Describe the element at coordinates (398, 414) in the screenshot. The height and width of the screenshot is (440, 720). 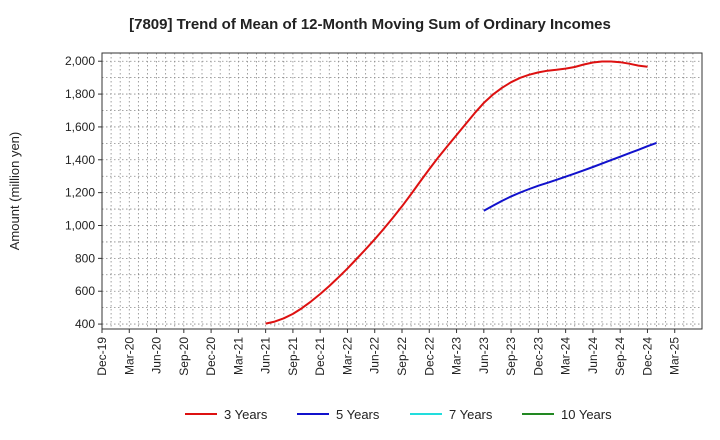
I see `legend: 3 Years 5 Years 7 Years 10 Years` at that location.